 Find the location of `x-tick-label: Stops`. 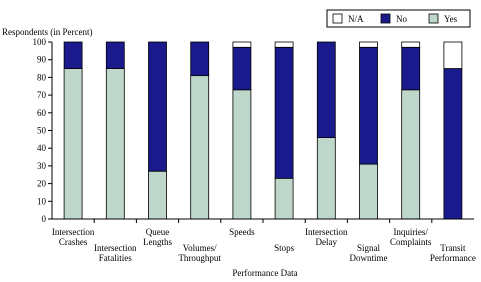

x-tick-label: Stops is located at coordinates (284, 248).